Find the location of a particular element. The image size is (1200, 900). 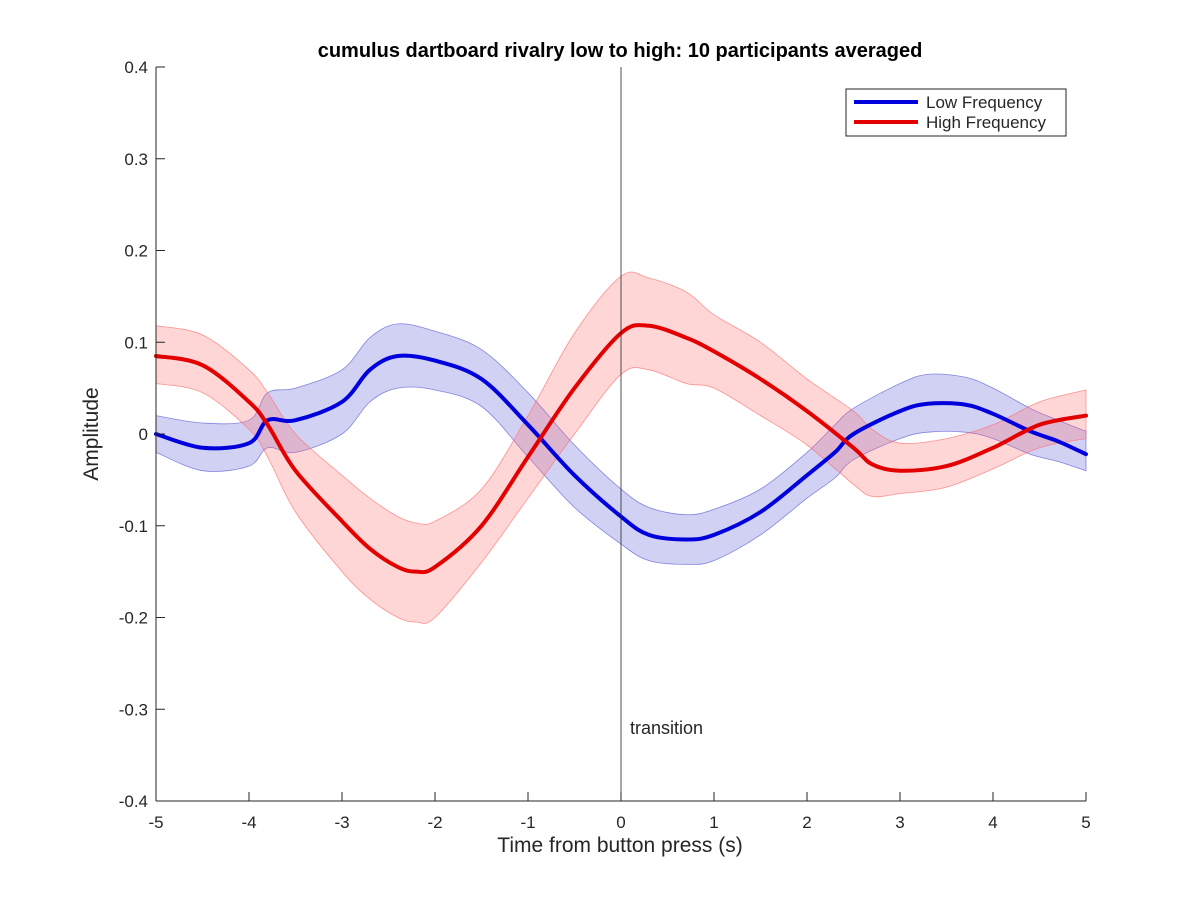

y-ticks: -0.4 -0.3 -0.2 -0.1 0 0.1 0.2 0.3 0.4 is located at coordinates (142, 434).